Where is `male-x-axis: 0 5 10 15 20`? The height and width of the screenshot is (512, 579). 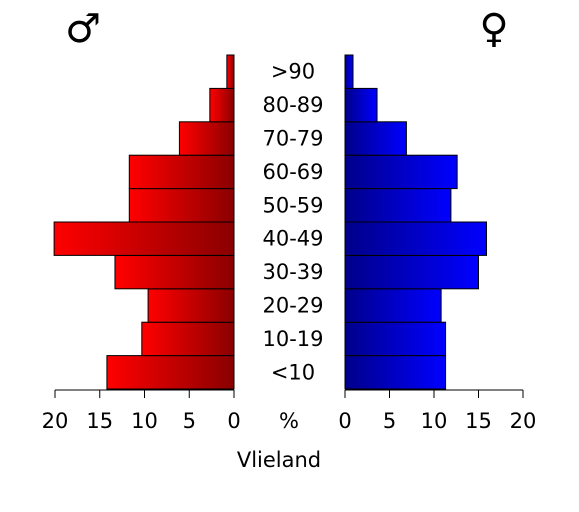
male-x-axis: 0 5 10 15 20 is located at coordinates (141, 411).